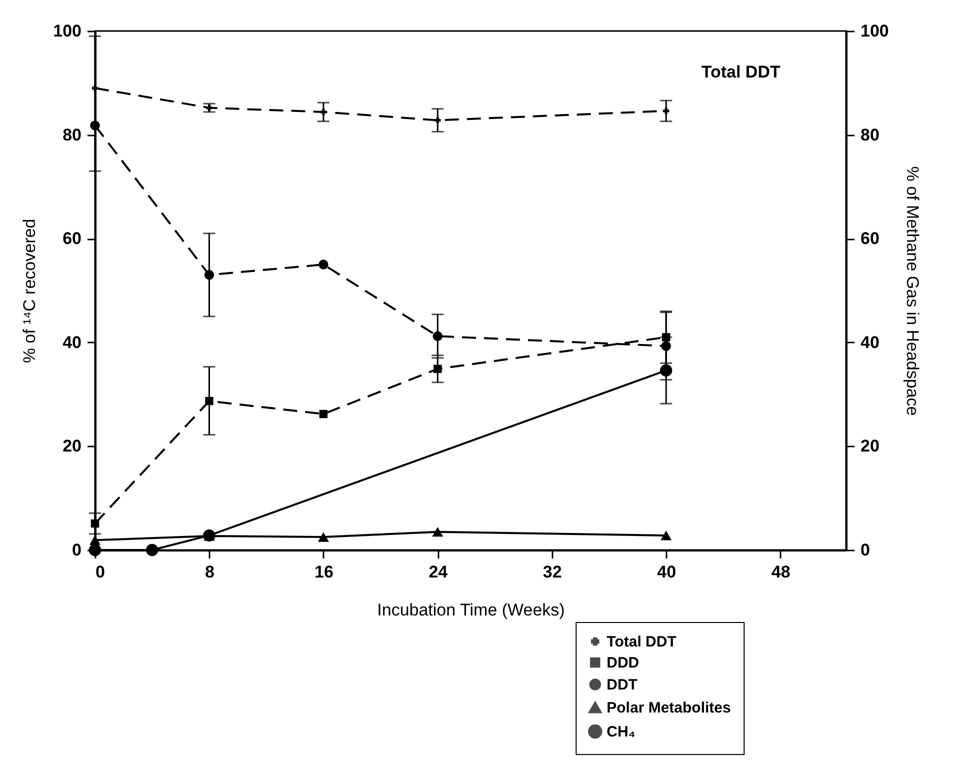  I want to click on y-tick-label: 100, so click(67, 31).